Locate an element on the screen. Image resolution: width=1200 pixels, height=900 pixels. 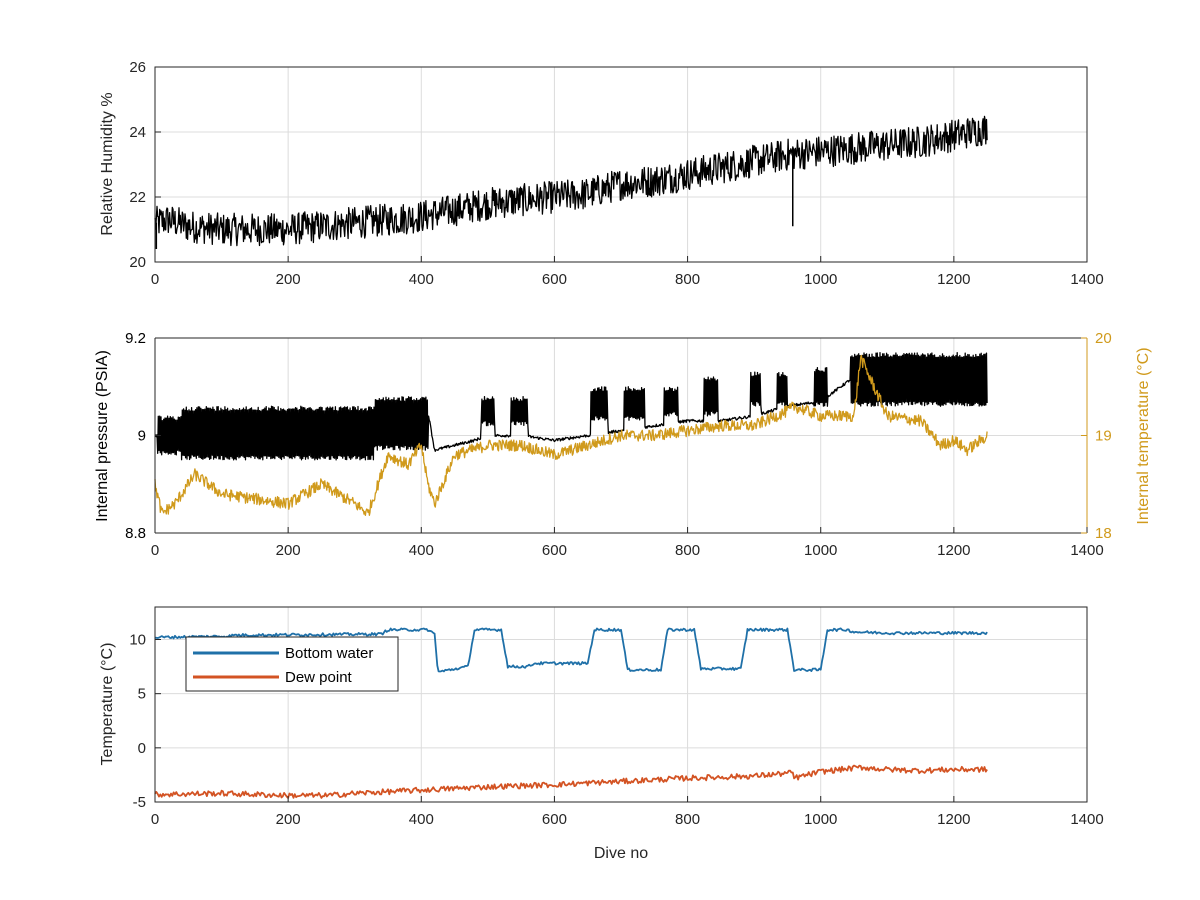
y-tick-label: 24 is located at coordinates (137, 132).